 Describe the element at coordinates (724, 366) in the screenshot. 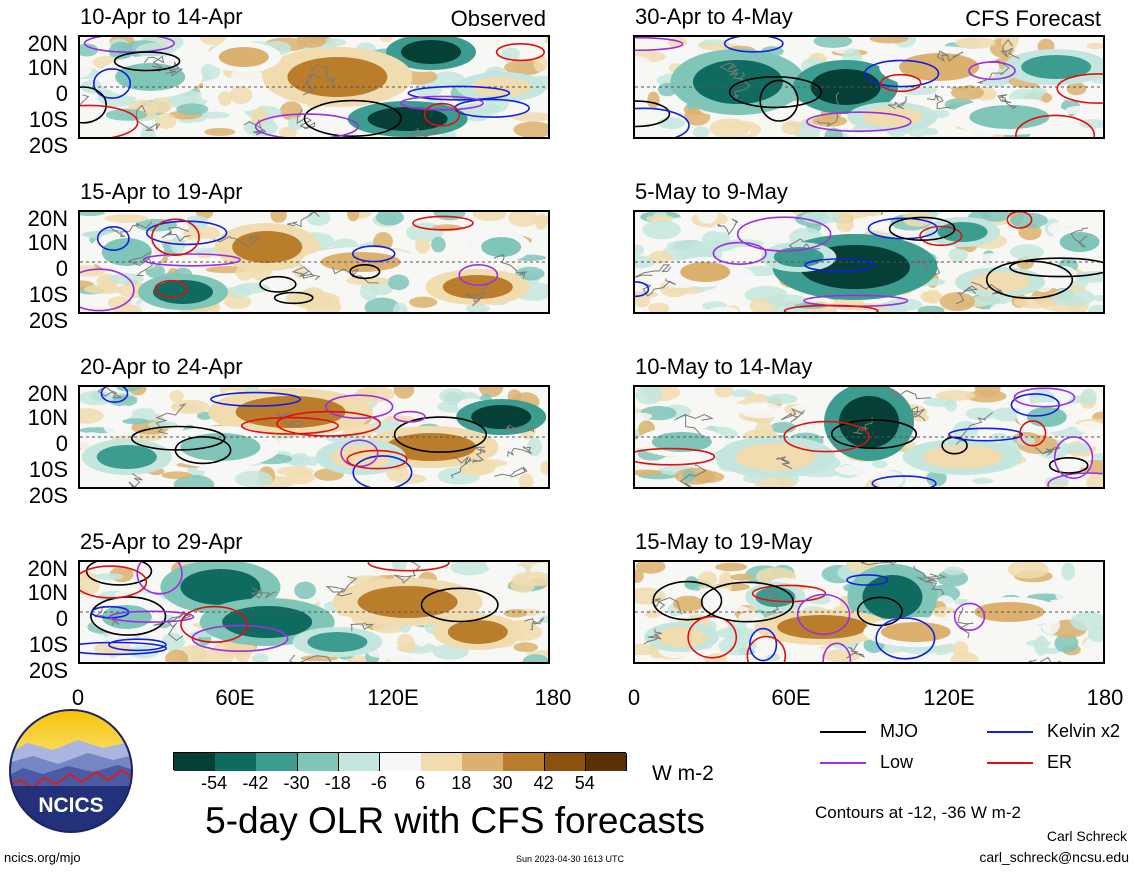

I see `panel-title: 10-May to 14-May` at that location.